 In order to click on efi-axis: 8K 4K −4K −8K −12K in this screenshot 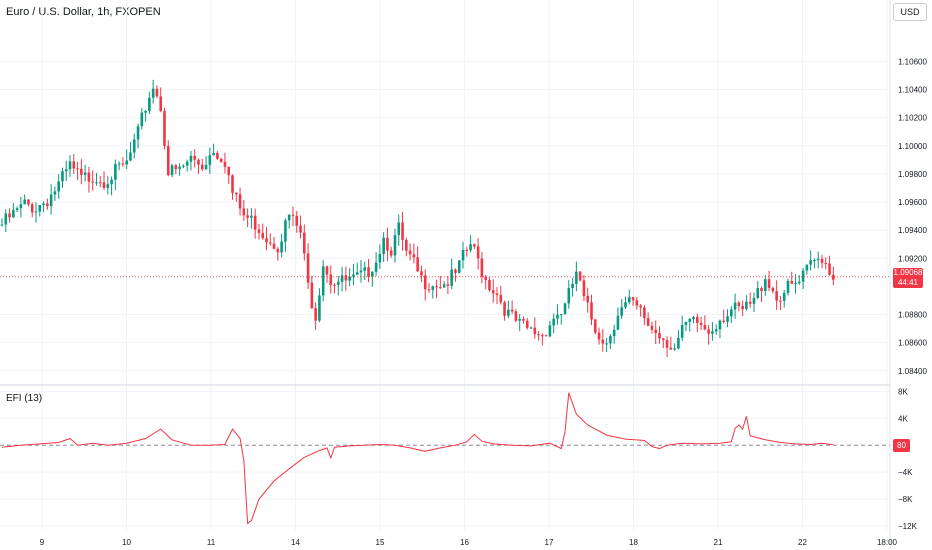, I will do `click(908, 459)`.